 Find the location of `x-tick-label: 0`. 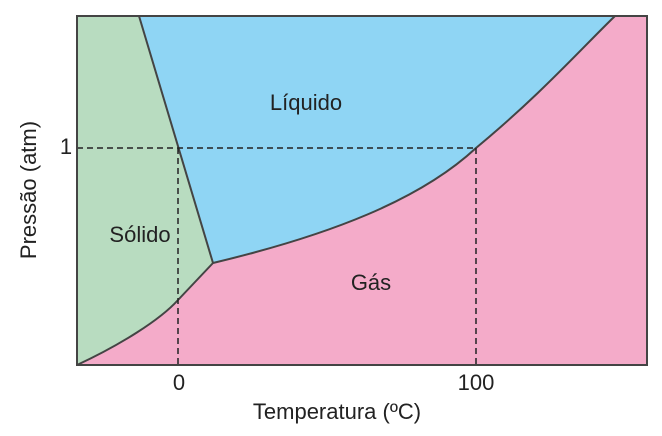

x-tick-label: 0 is located at coordinates (179, 382).